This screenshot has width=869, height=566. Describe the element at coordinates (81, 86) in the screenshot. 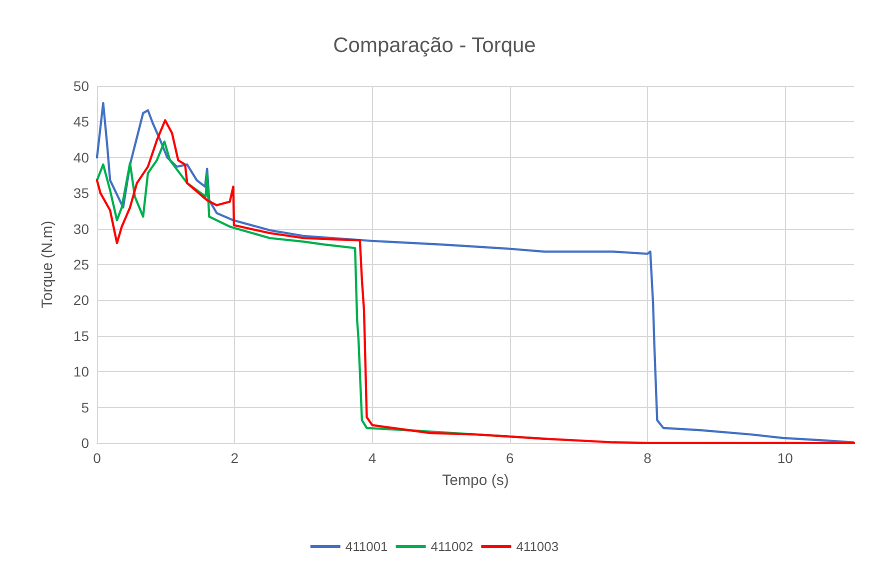

I see `y-tick-label: 50` at that location.